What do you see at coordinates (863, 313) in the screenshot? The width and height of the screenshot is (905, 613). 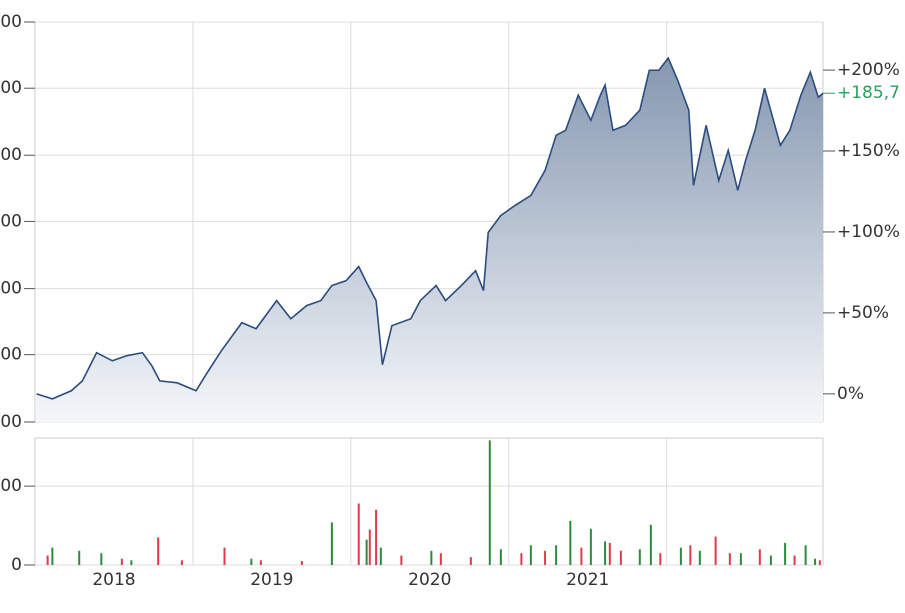 I see `y2-tick-label: +50%` at bounding box center [863, 313].